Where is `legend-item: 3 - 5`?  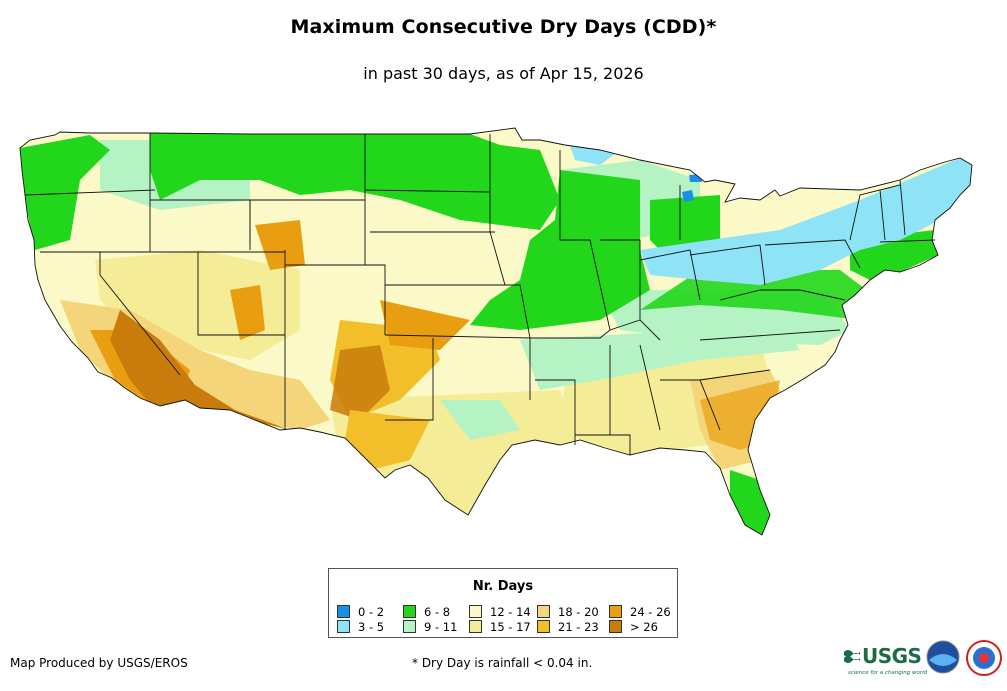
legend-item: 3 - 5 is located at coordinates (360, 627).